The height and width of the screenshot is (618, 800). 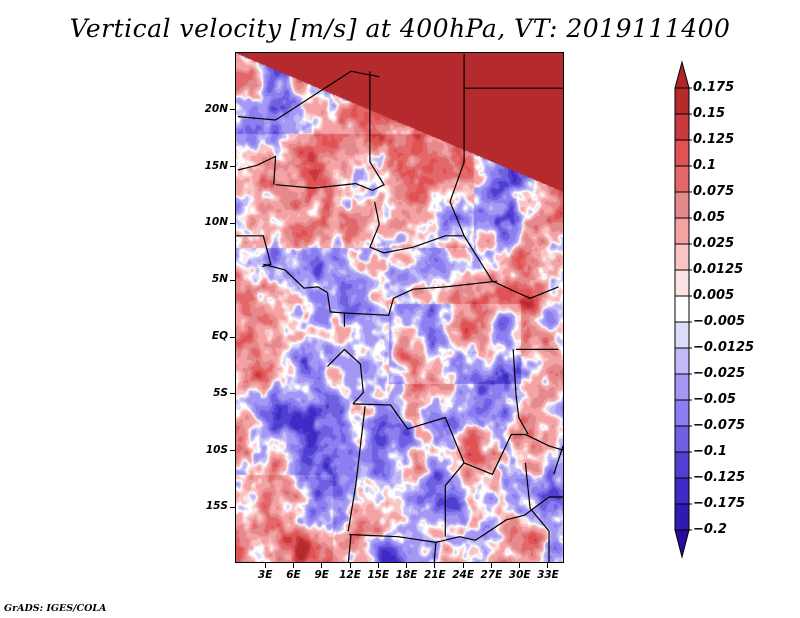 What do you see at coordinates (719, 477) in the screenshot?
I see `colorbar-label: −0.125` at bounding box center [719, 477].